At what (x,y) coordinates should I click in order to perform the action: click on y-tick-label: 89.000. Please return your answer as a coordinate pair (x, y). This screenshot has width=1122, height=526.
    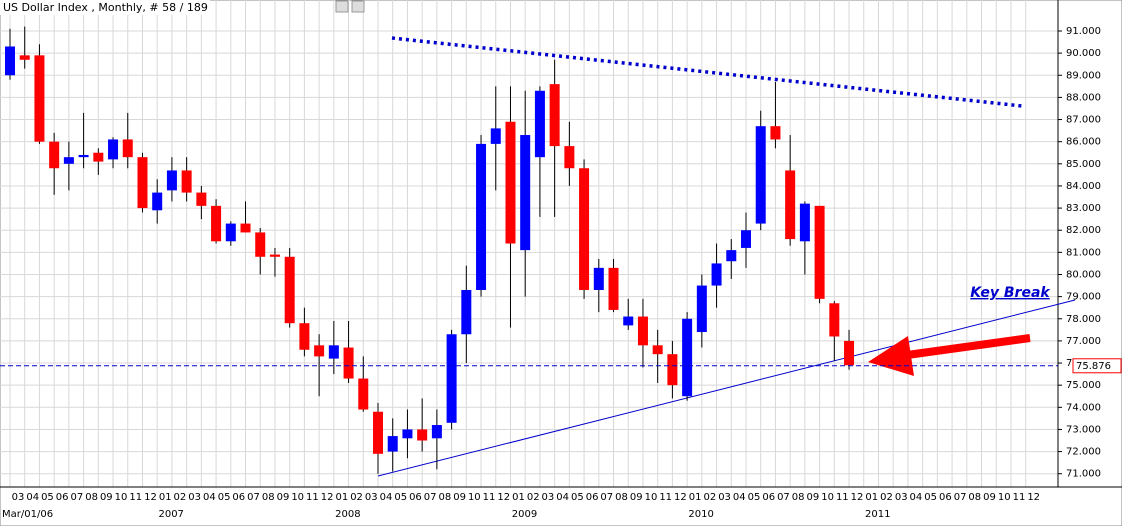
    Looking at the image, I should click on (1083, 75).